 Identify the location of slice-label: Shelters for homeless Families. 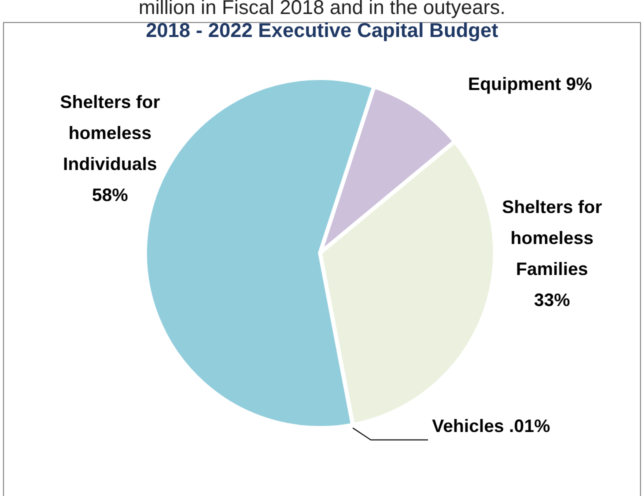
(552, 238).